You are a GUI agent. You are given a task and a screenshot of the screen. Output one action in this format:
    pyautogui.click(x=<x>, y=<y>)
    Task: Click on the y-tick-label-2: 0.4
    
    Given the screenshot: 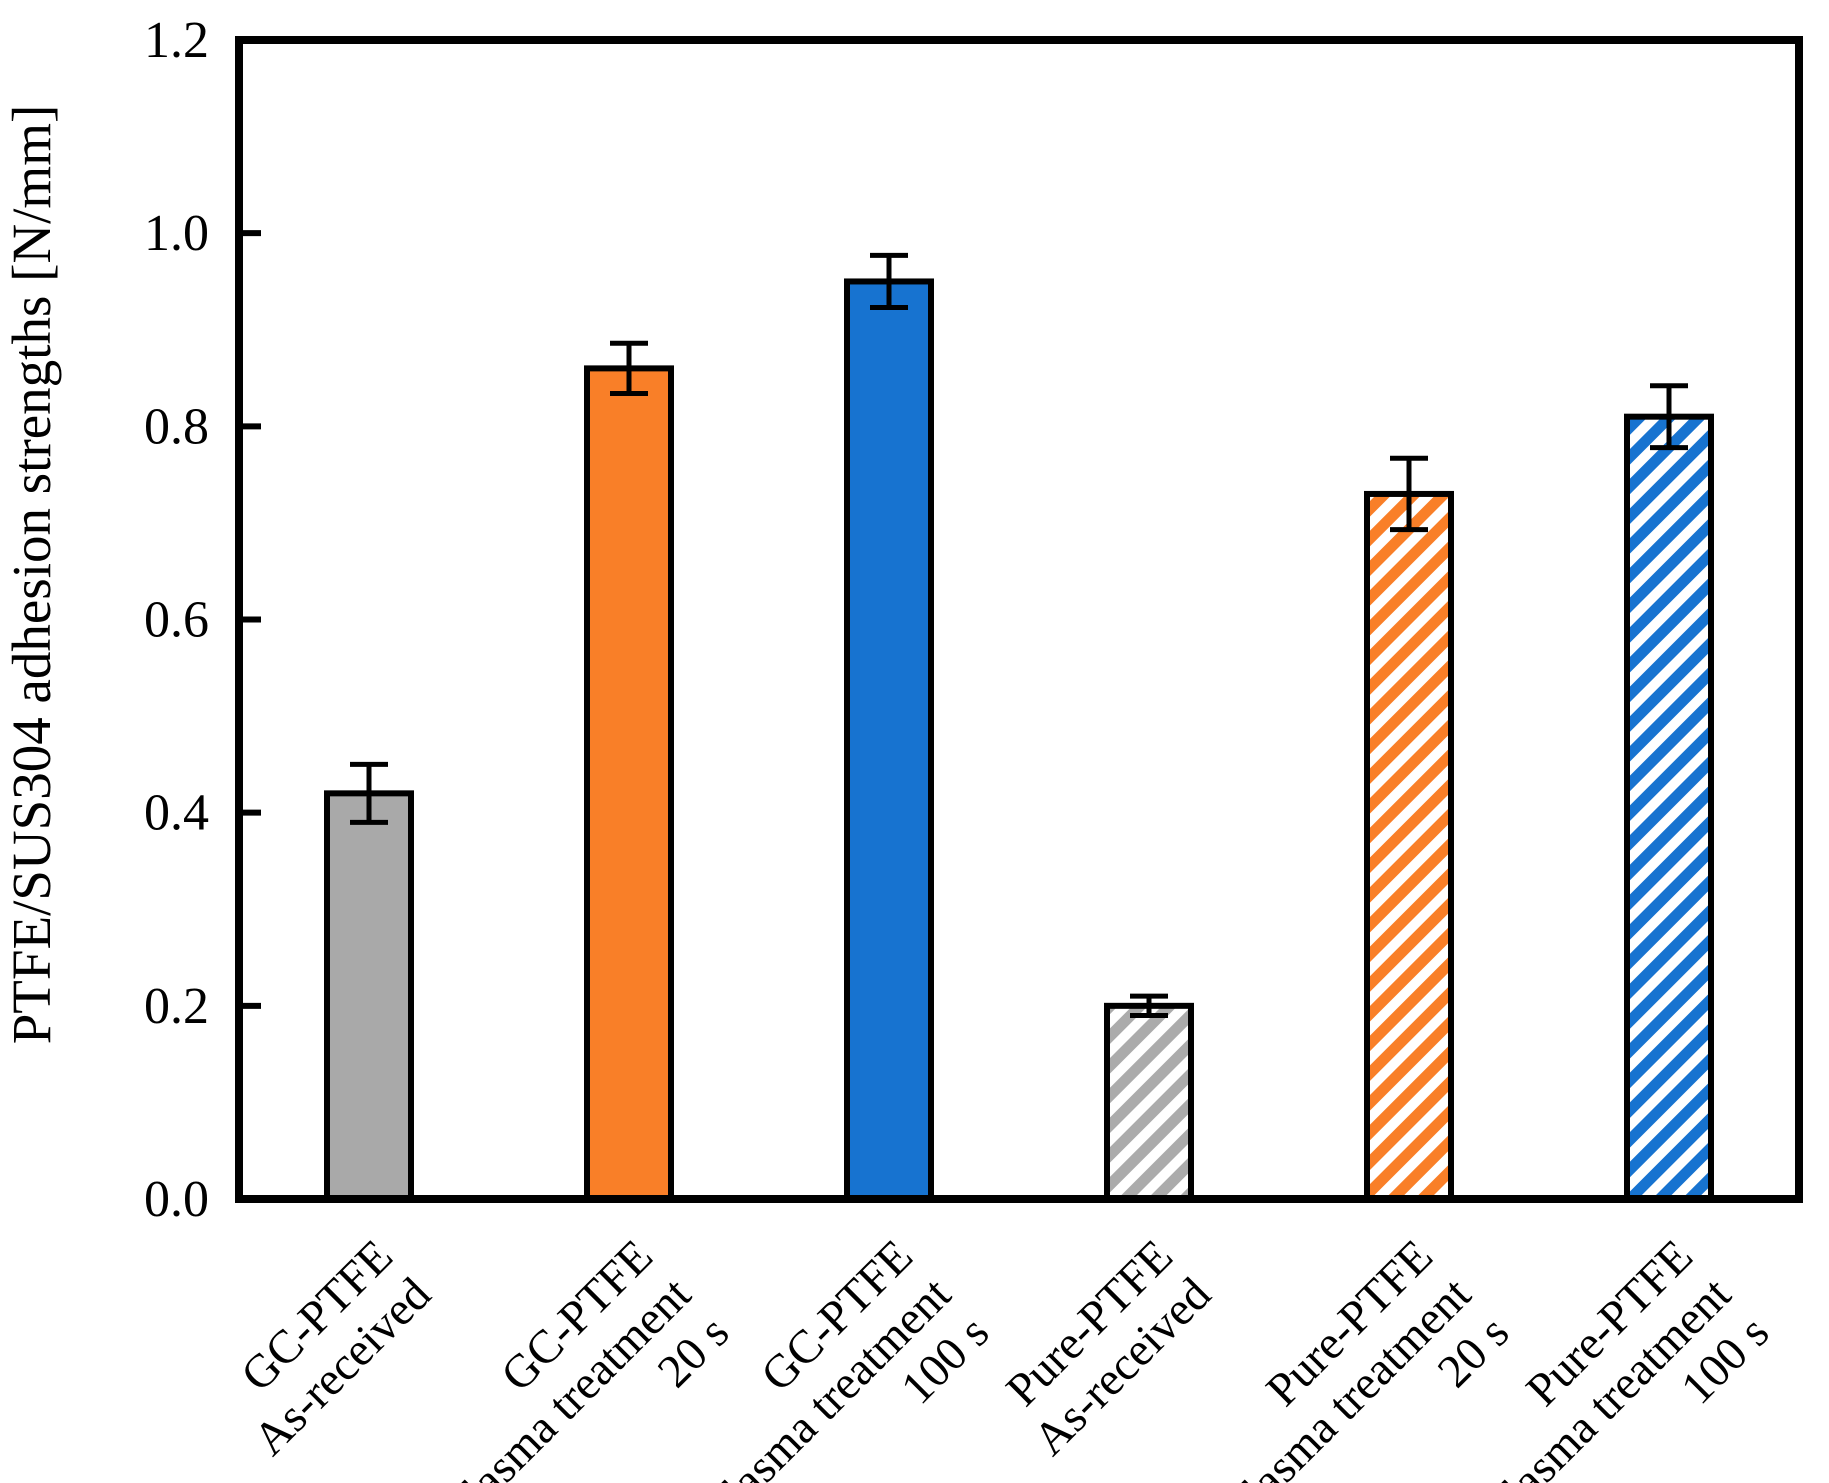 What is the action you would take?
    pyautogui.click(x=176, y=813)
    